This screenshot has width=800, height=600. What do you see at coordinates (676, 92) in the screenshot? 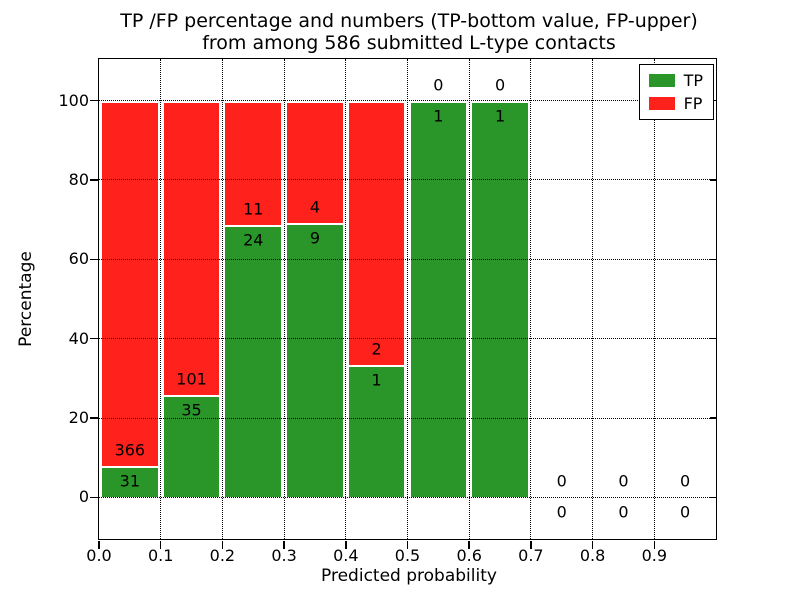
I see `legend: TP FP` at bounding box center [676, 92].